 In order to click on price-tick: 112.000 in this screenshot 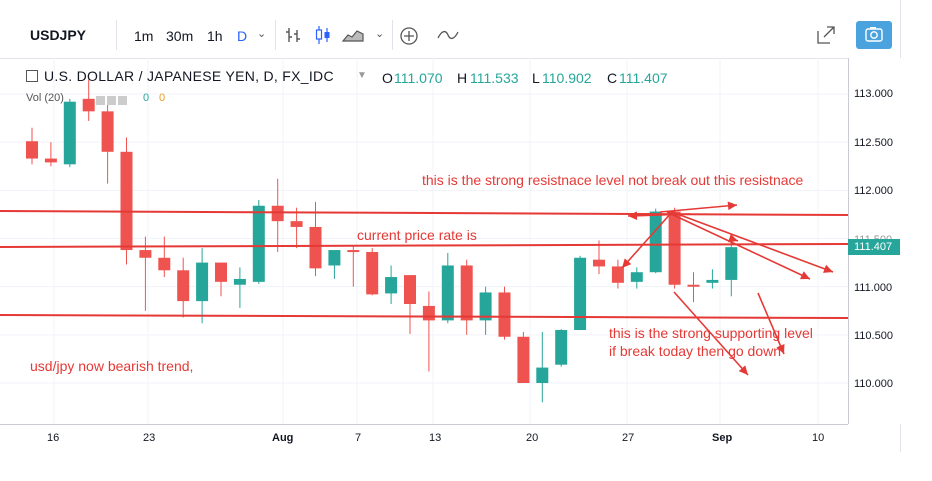, I will do `click(873, 191)`.